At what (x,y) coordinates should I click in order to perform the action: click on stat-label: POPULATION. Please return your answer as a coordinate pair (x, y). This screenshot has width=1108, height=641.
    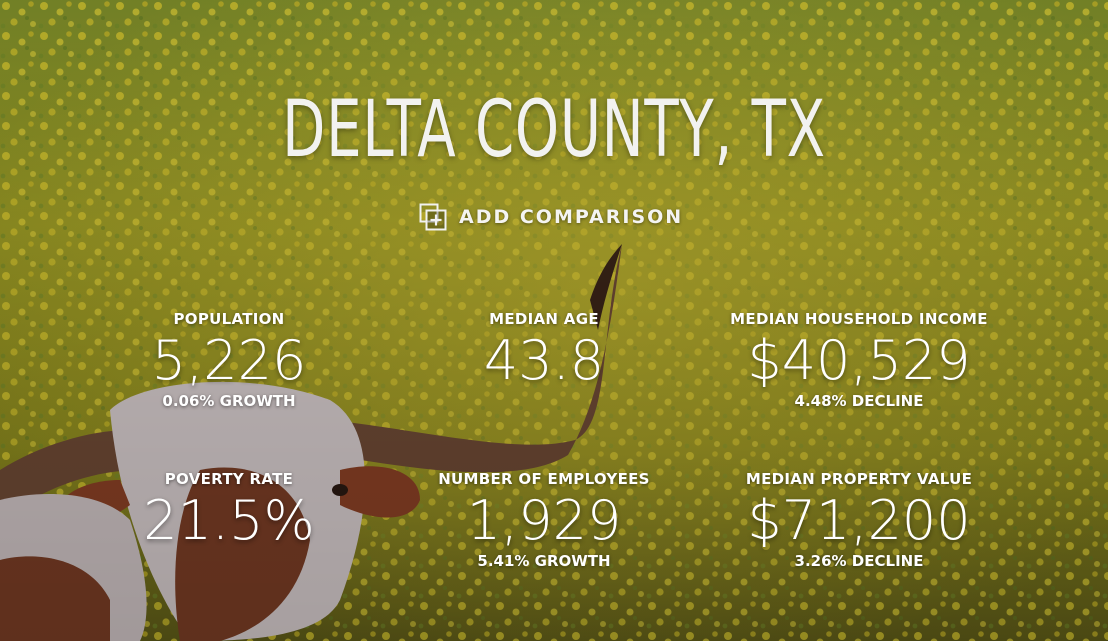
    Looking at the image, I should click on (229, 319).